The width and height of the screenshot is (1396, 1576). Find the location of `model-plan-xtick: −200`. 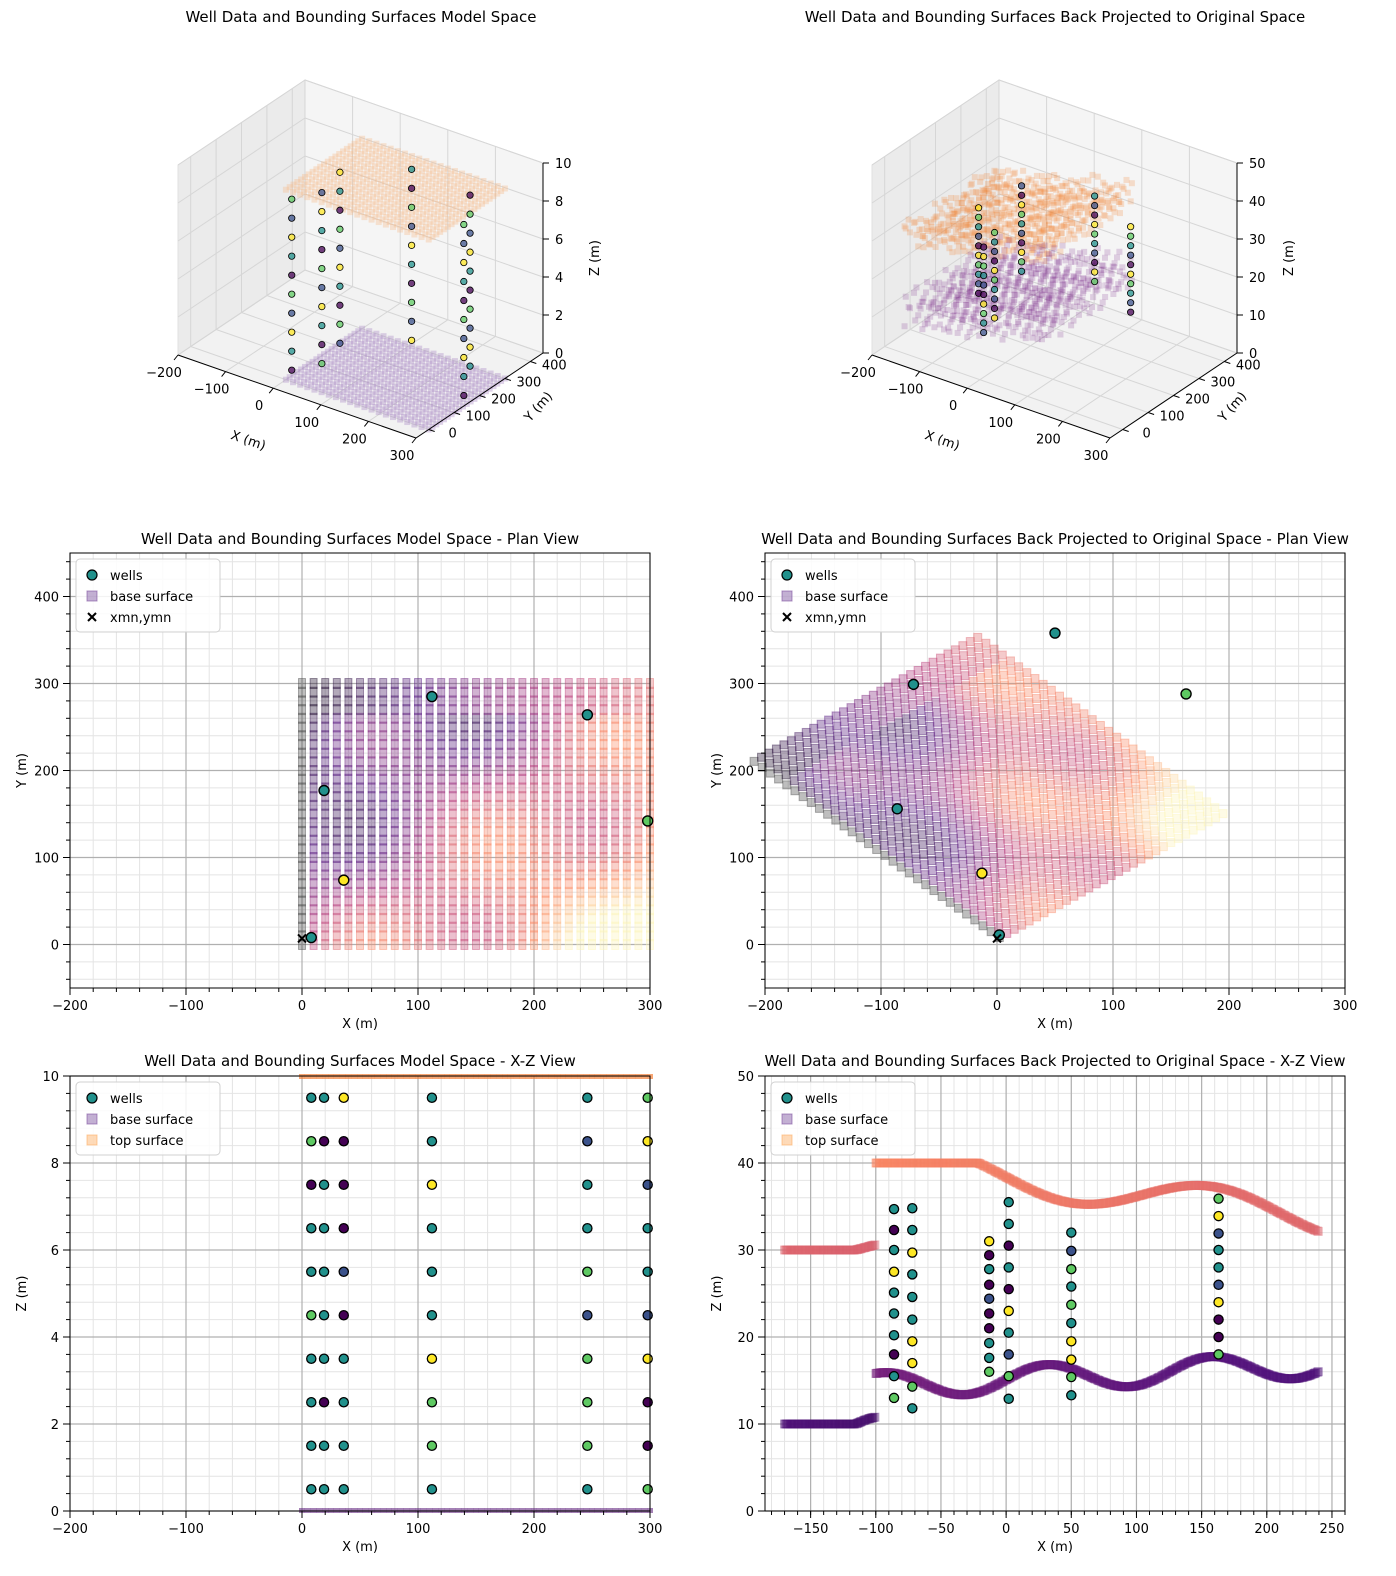

model-plan-xtick: −200 is located at coordinates (70, 1006).